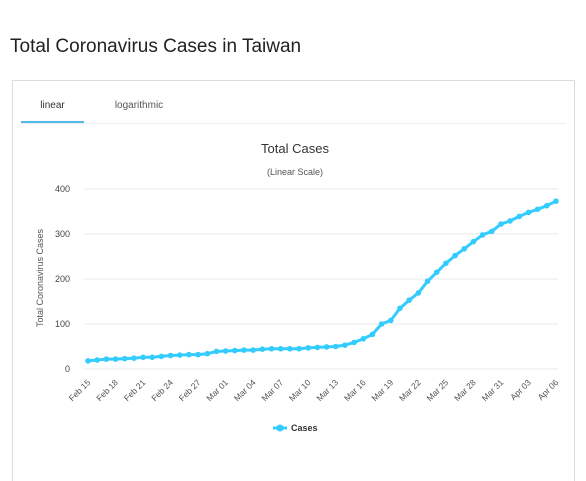 Image resolution: width=586 pixels, height=481 pixels. Describe the element at coordinates (520, 389) in the screenshot. I see `x-tick-label: Apr 03` at that location.